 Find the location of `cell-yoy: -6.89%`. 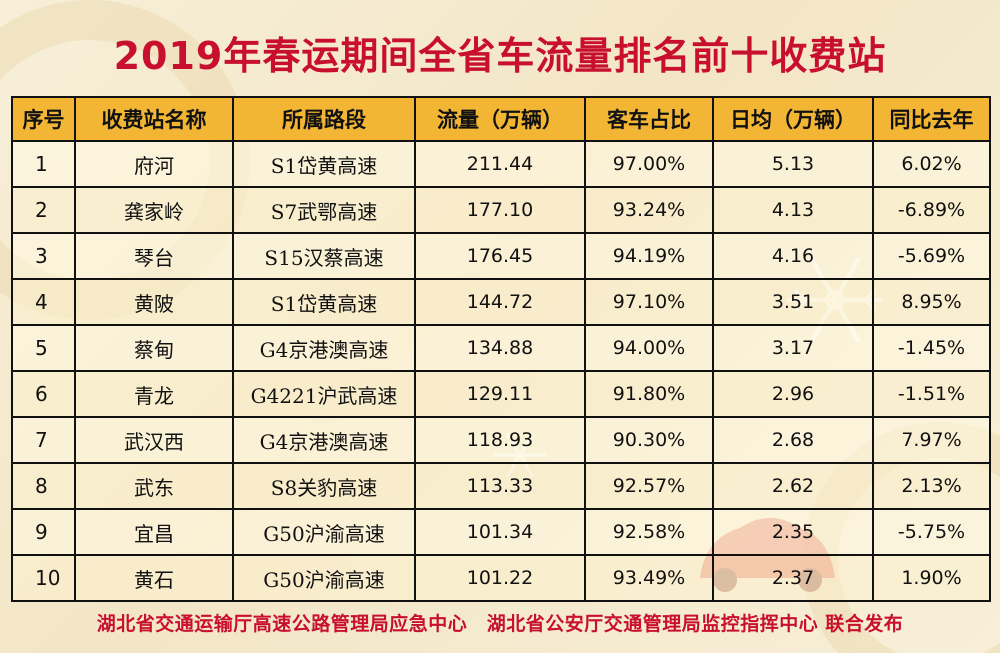

cell-yoy: -6.89% is located at coordinates (931, 210).